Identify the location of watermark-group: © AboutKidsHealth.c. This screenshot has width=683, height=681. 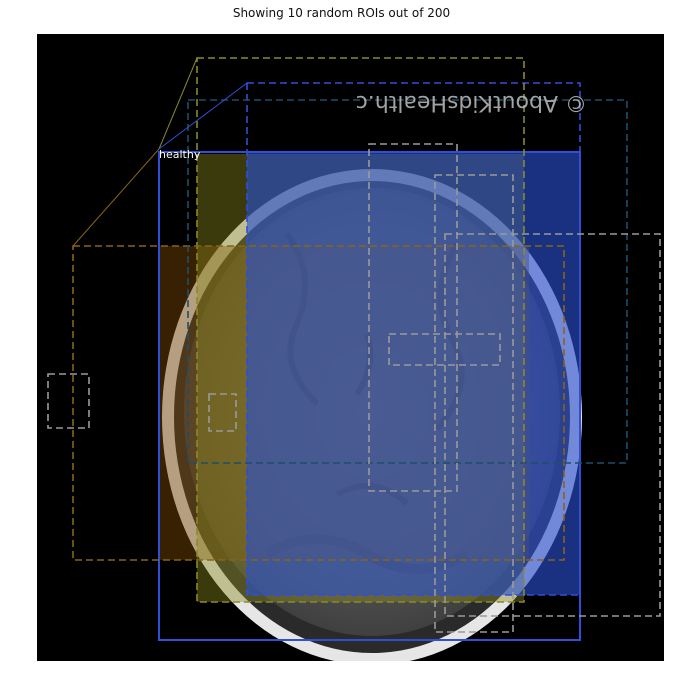
(471, 102).